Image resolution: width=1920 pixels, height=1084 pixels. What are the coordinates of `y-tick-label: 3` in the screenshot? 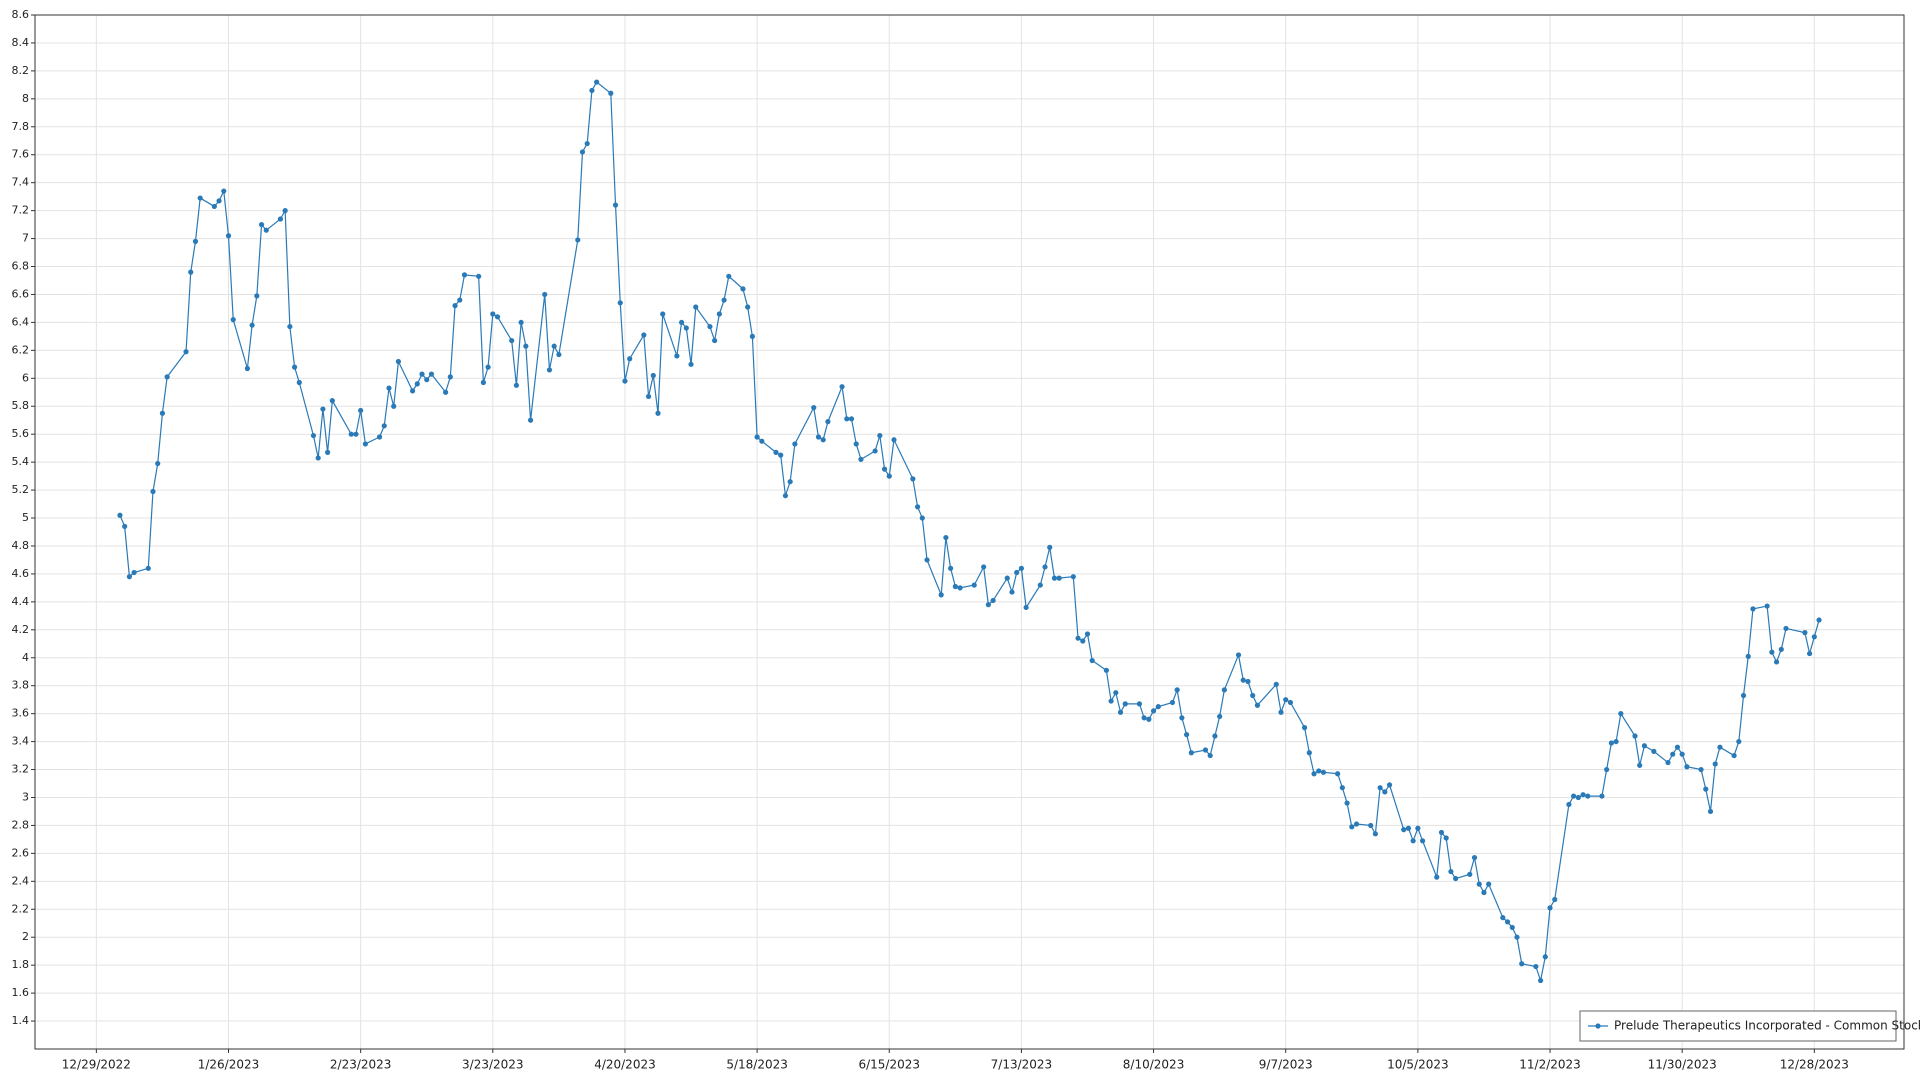 It's located at (25, 796).